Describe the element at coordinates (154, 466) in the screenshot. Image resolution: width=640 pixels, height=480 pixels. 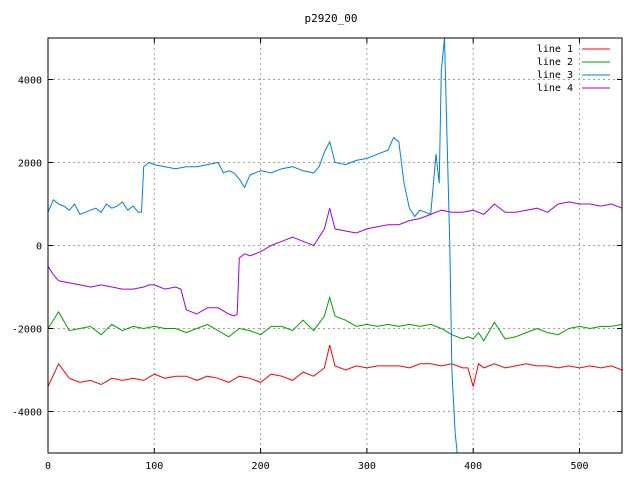
I see `x-tick-label: 100` at that location.